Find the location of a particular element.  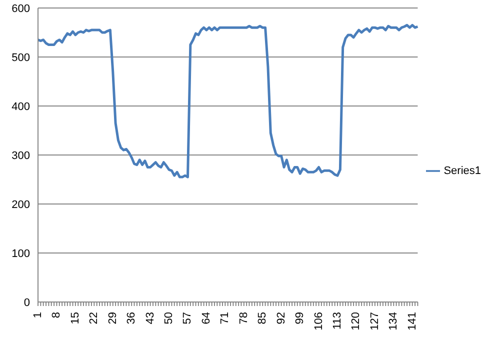

y-tick-label: 0 is located at coordinates (27, 302).